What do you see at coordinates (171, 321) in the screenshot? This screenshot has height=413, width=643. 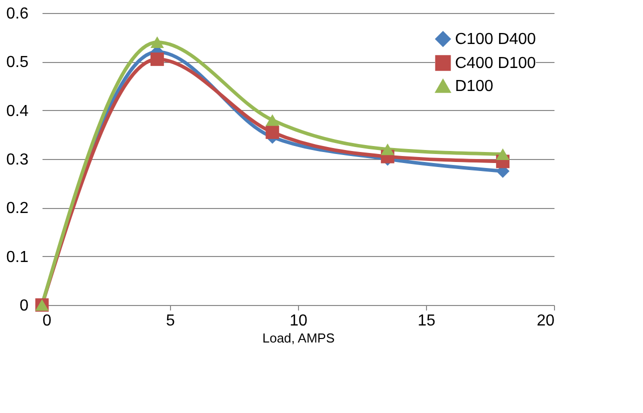 I see `x-tick-label: 5` at bounding box center [171, 321].